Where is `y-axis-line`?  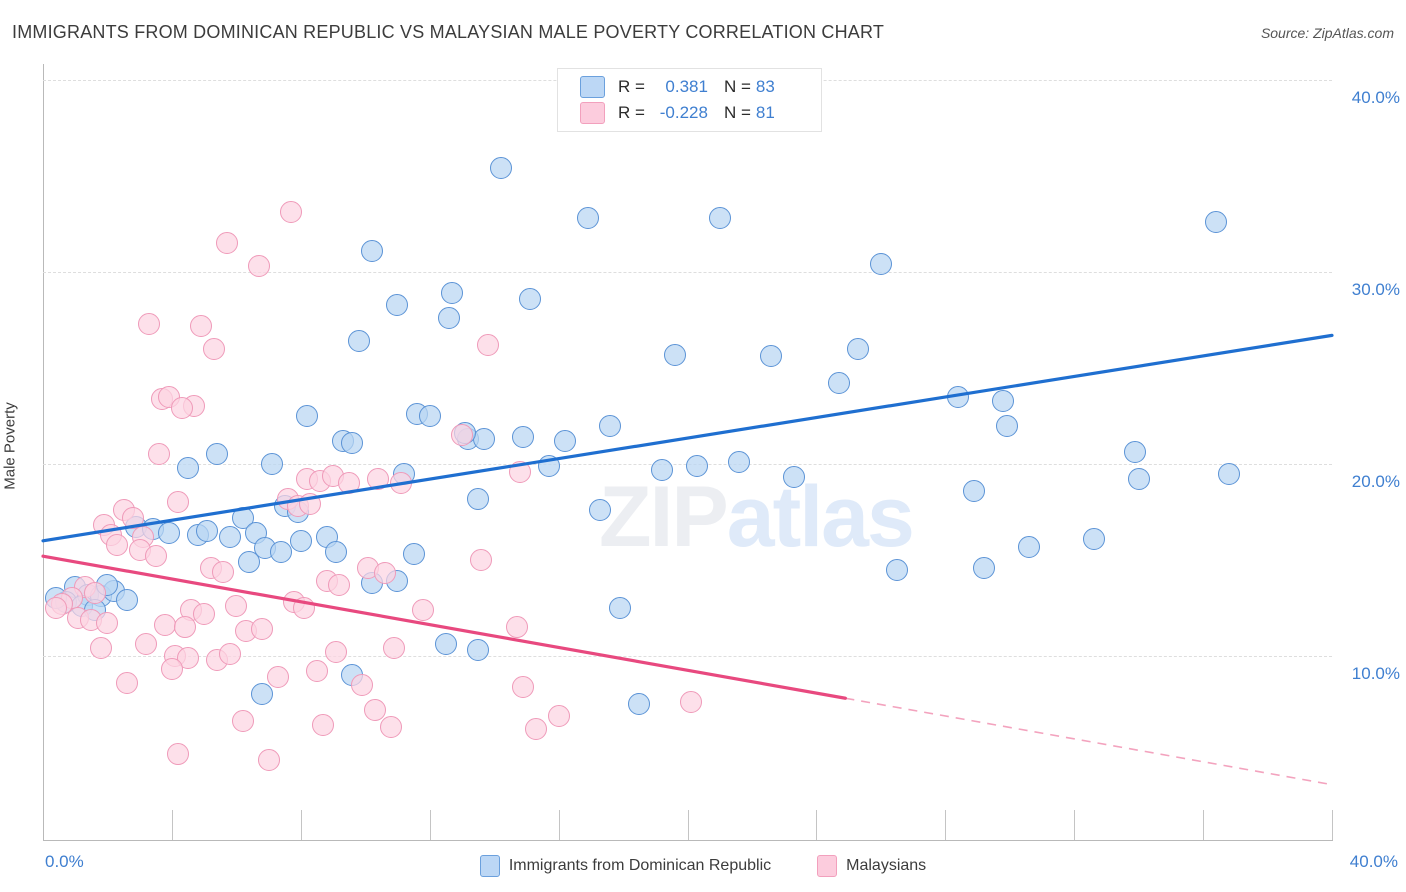
y-axis-line is located at coordinates (43, 452).